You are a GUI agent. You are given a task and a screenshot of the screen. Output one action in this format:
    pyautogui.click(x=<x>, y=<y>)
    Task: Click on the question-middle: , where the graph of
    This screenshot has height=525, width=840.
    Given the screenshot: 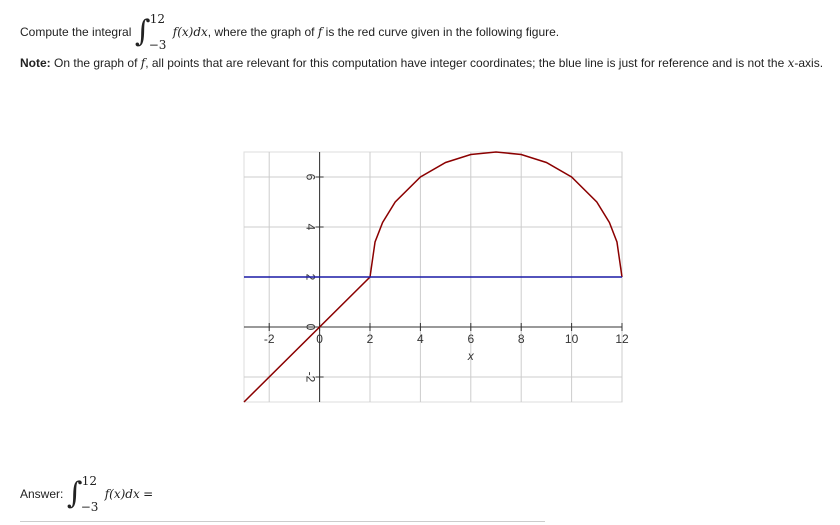 What is the action you would take?
    pyautogui.click(x=261, y=32)
    